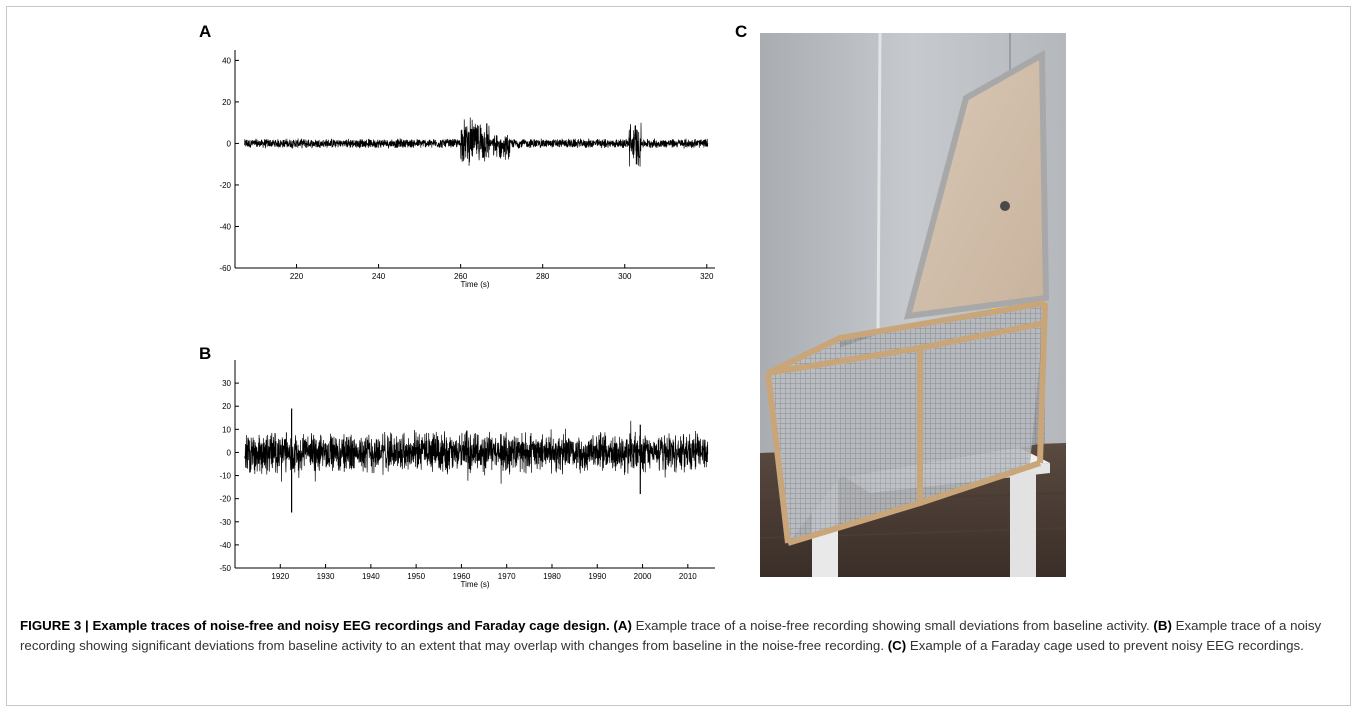 The height and width of the screenshot is (712, 1358). I want to click on y-tick-label: 30, so click(226, 383).